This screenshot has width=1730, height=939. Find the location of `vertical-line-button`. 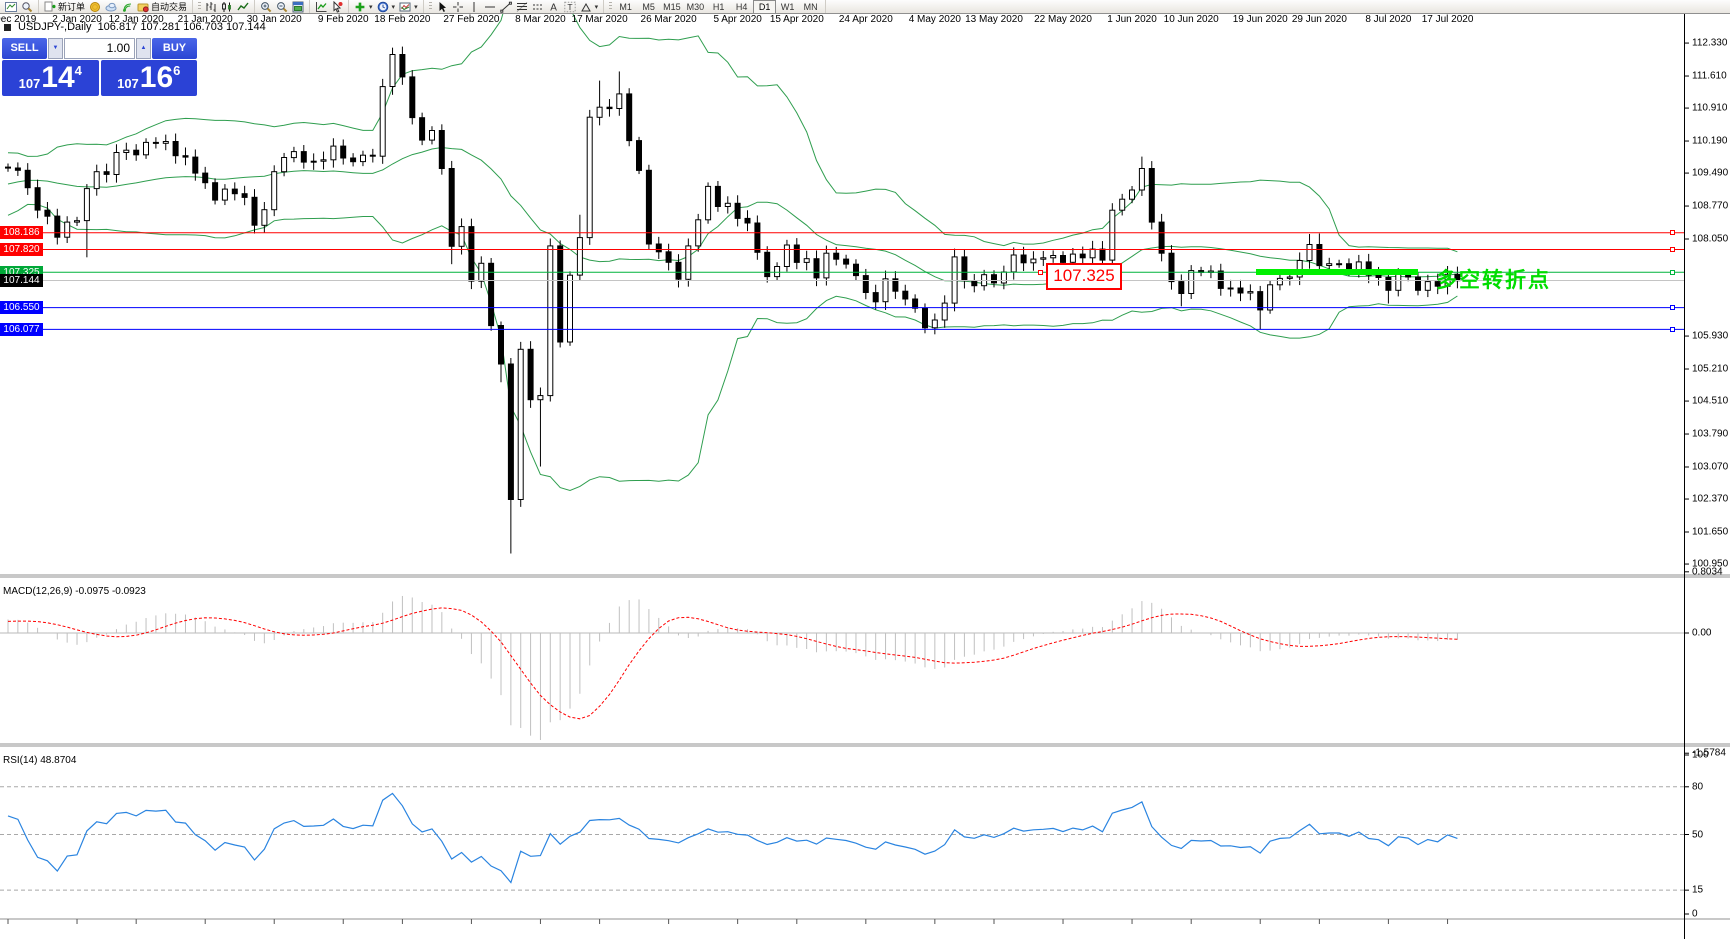

vertical-line-button is located at coordinates (474, 6).